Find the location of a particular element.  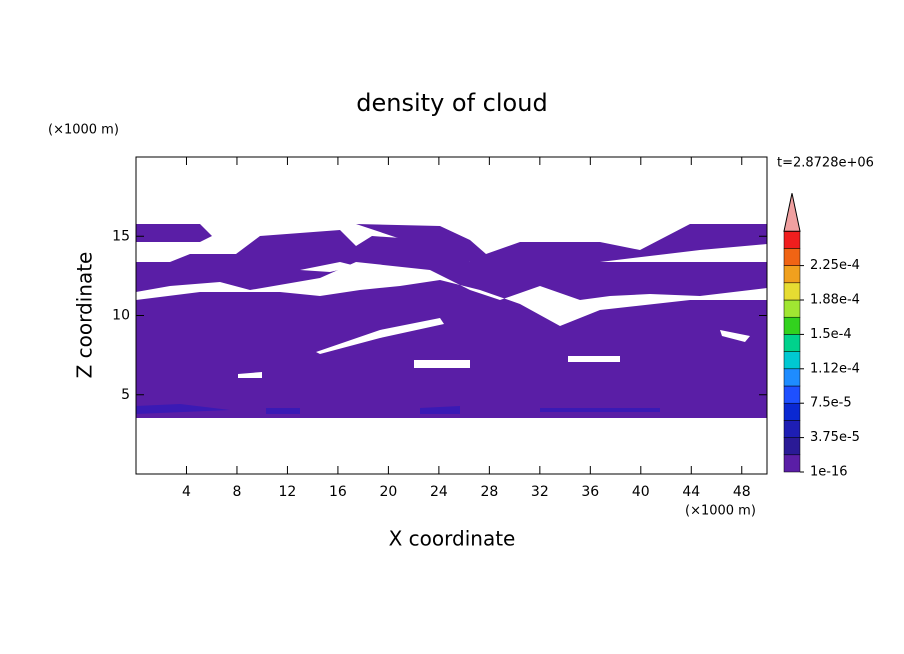

colorbar-tick-label: 3.75e-5 is located at coordinates (835, 437).